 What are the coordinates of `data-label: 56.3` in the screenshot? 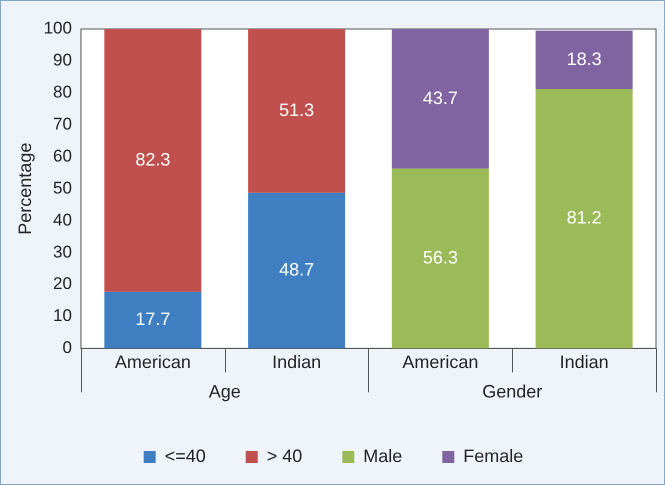 It's located at (440, 257).